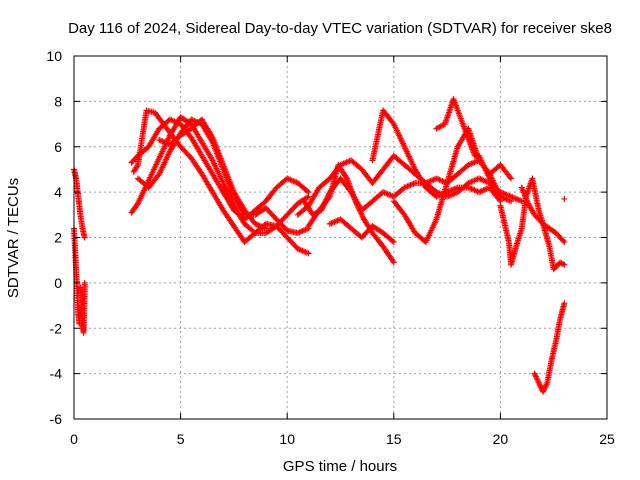 This screenshot has width=640, height=480. What do you see at coordinates (511, 201) in the screenshot?
I see `point-track-j` at bounding box center [511, 201].